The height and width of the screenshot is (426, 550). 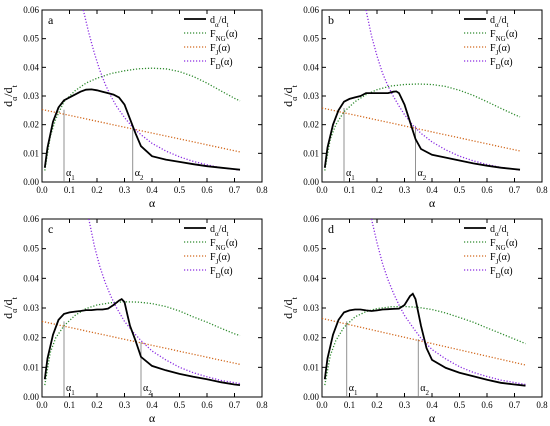 I want to click on panel-letter: c, so click(x=50, y=229).